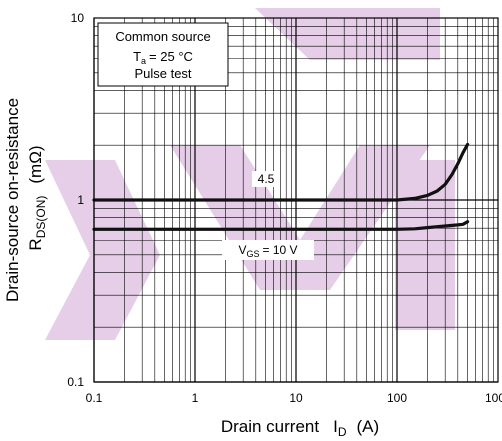  I want to click on x-tick-label: 10, so click(296, 398).